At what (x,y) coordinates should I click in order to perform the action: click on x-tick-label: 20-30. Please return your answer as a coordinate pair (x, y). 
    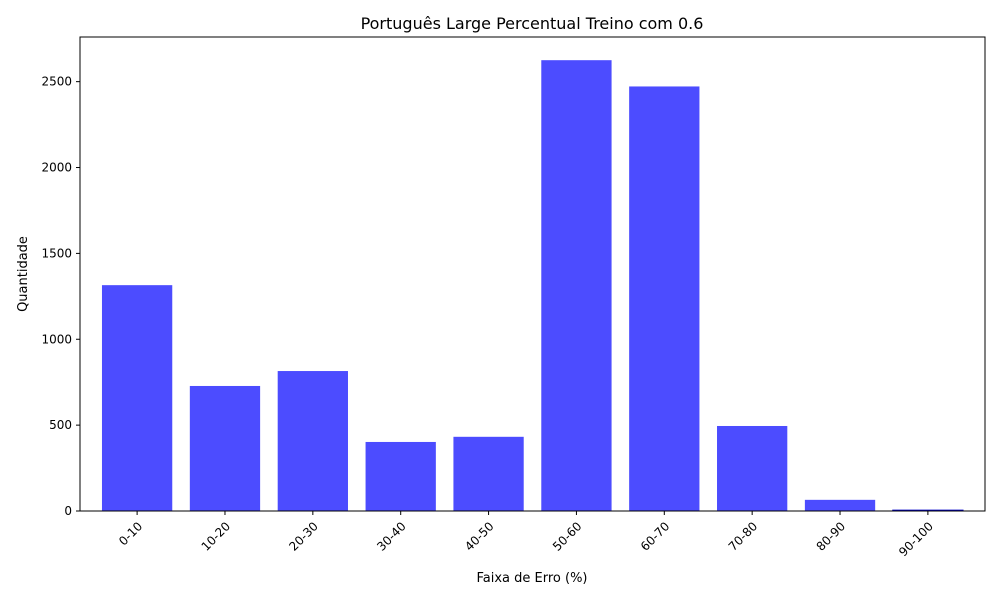
    Looking at the image, I should click on (303, 536).